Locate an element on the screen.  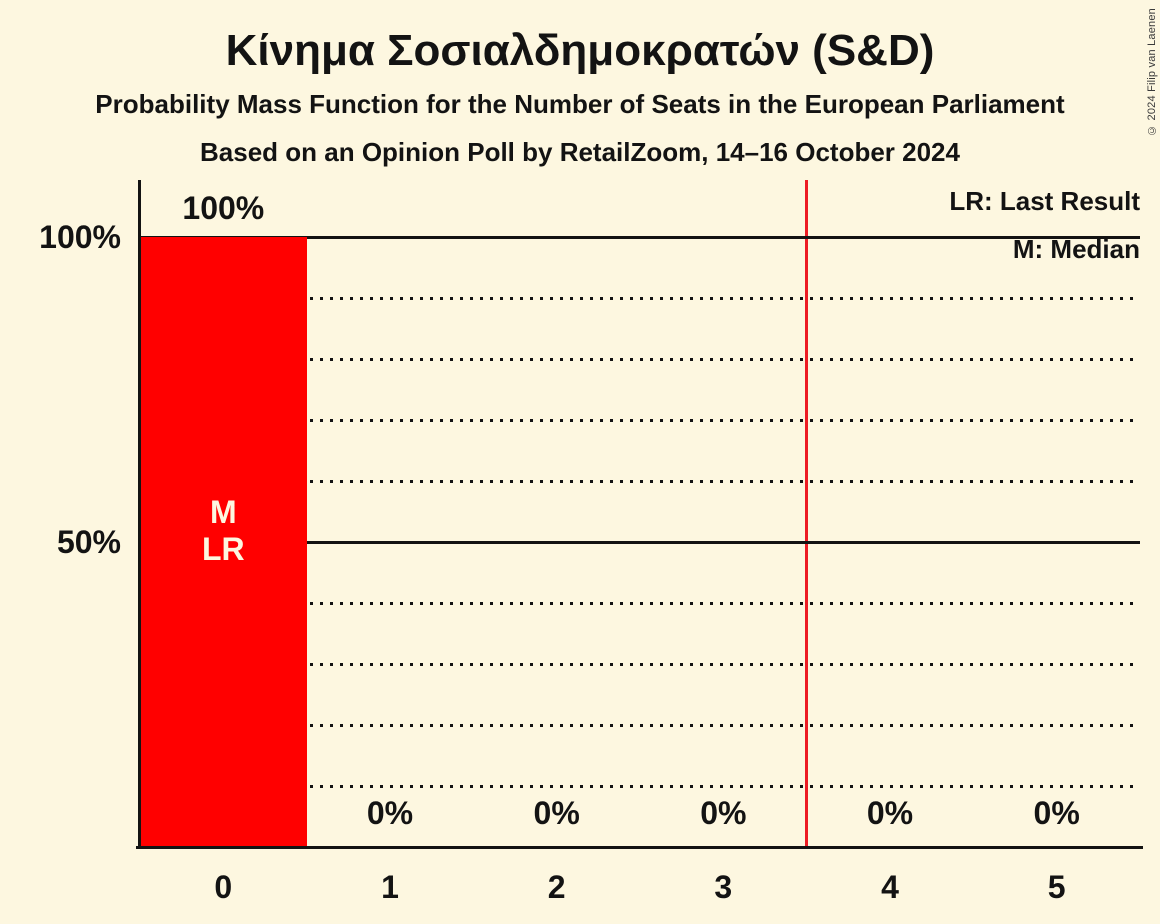
copyright-notice: © 2024 Filip van Laenen is located at coordinates (1152, 72).